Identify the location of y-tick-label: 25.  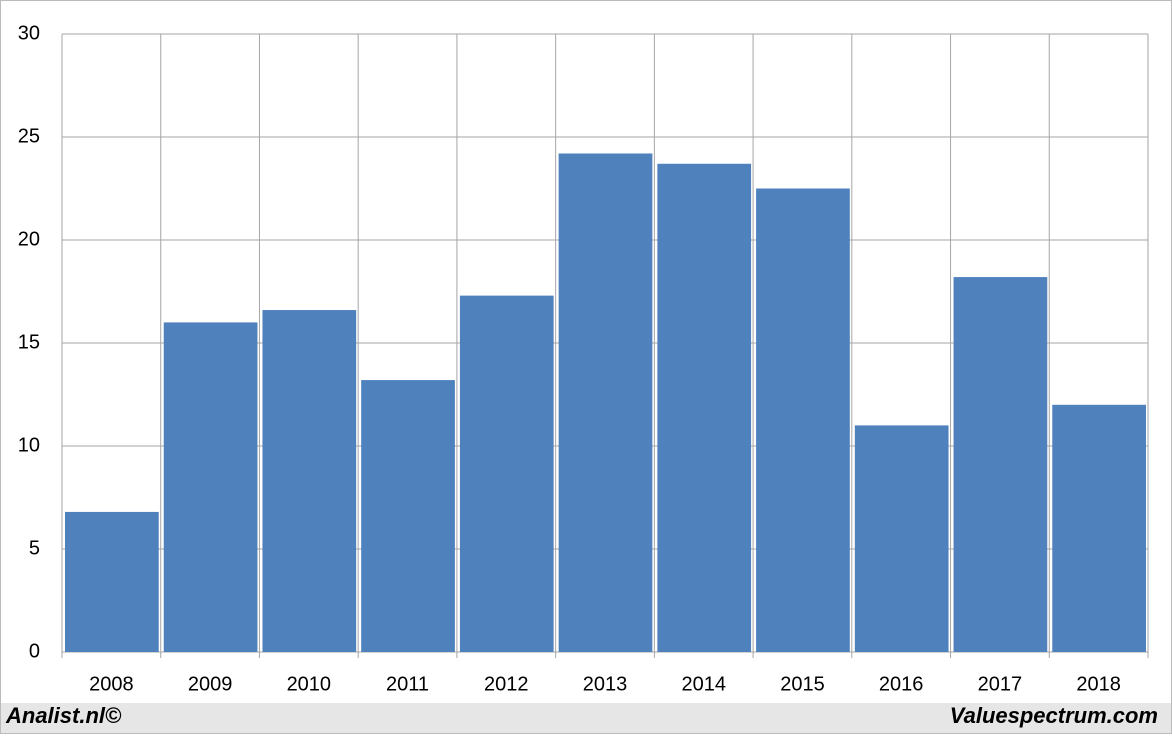
(29, 136).